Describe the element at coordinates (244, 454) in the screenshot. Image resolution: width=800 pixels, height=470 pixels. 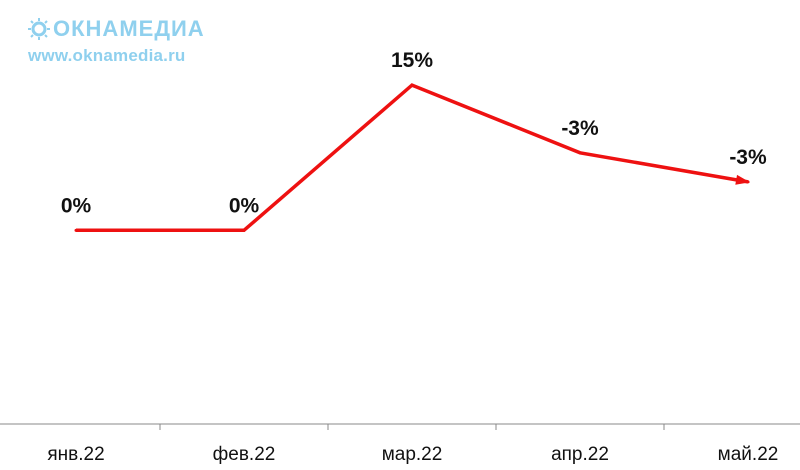
I see `x-tick-label: фев.22` at that location.